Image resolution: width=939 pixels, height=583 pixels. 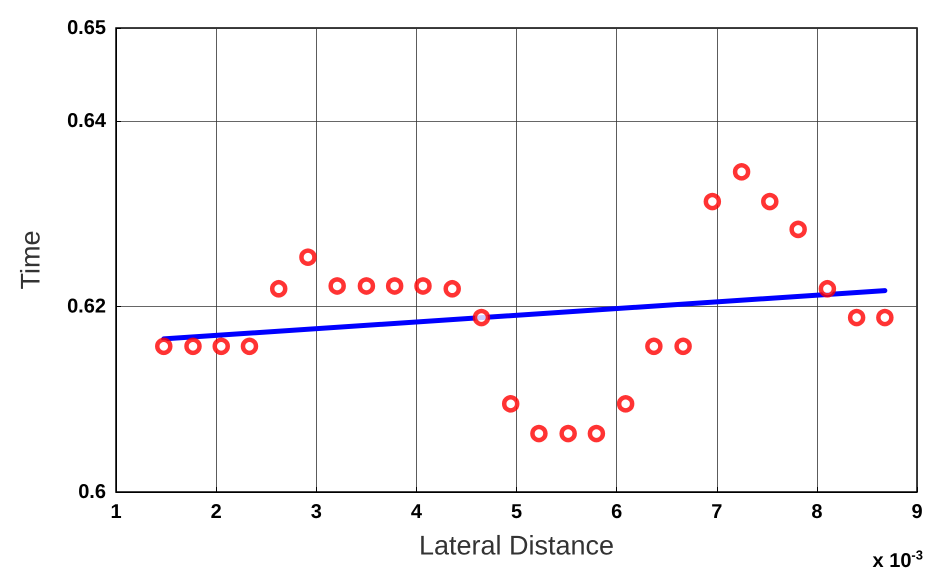 What do you see at coordinates (516, 545) in the screenshot?
I see `x-axis-title: Lateral Distance` at bounding box center [516, 545].